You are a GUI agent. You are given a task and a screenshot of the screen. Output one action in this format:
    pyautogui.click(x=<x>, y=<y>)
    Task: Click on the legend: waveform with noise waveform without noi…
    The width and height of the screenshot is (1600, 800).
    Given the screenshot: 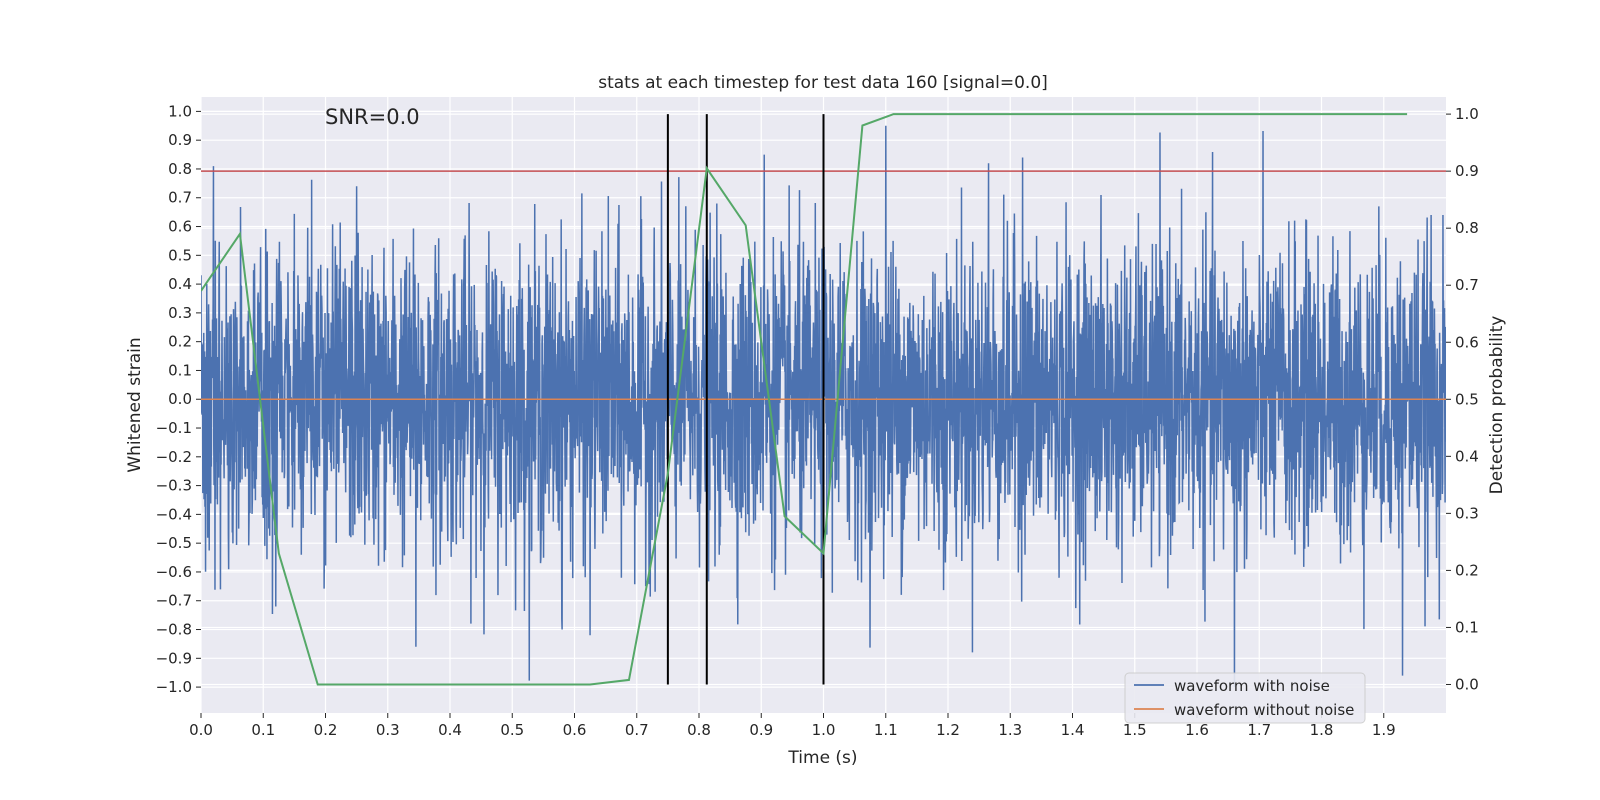 What is the action you would take?
    pyautogui.click(x=1245, y=698)
    